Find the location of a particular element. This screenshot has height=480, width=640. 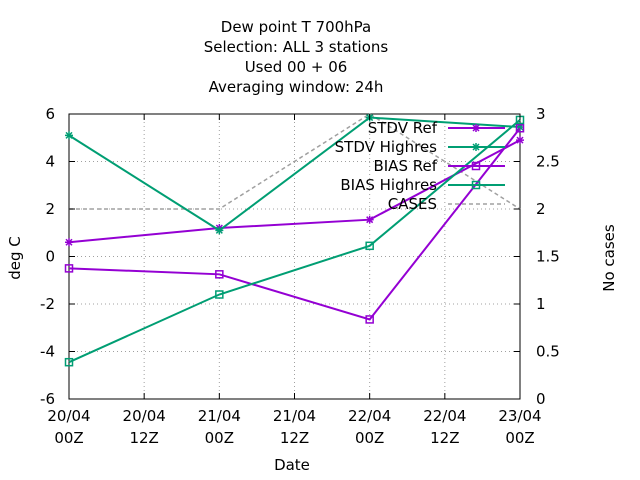

legend-label: CASES is located at coordinates (412, 204).